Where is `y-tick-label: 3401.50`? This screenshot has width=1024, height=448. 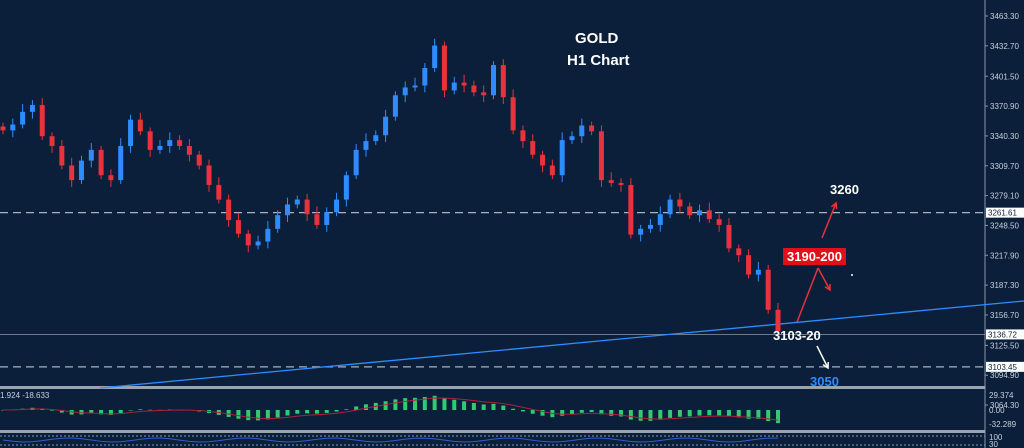
y-tick-label: 3401.50 is located at coordinates (1004, 76).